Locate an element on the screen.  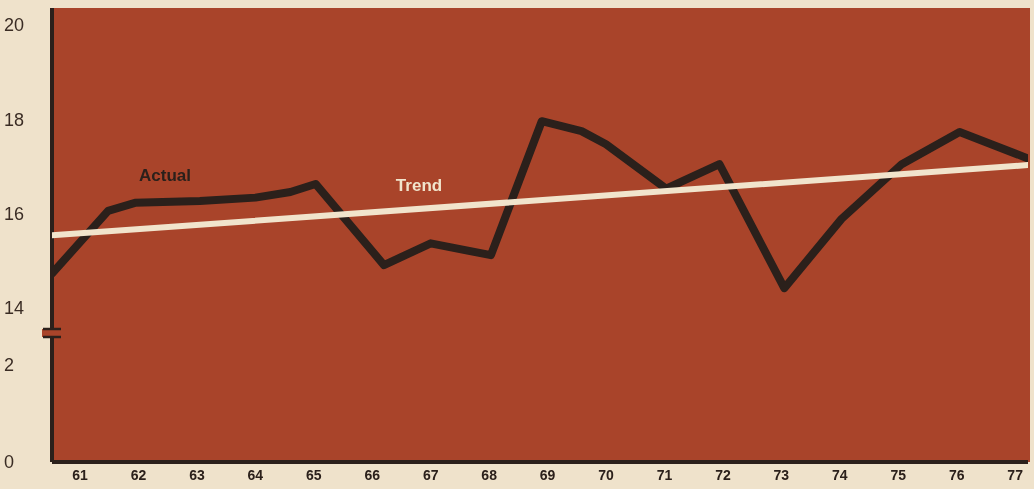
x-tick-label: 65 is located at coordinates (314, 474).